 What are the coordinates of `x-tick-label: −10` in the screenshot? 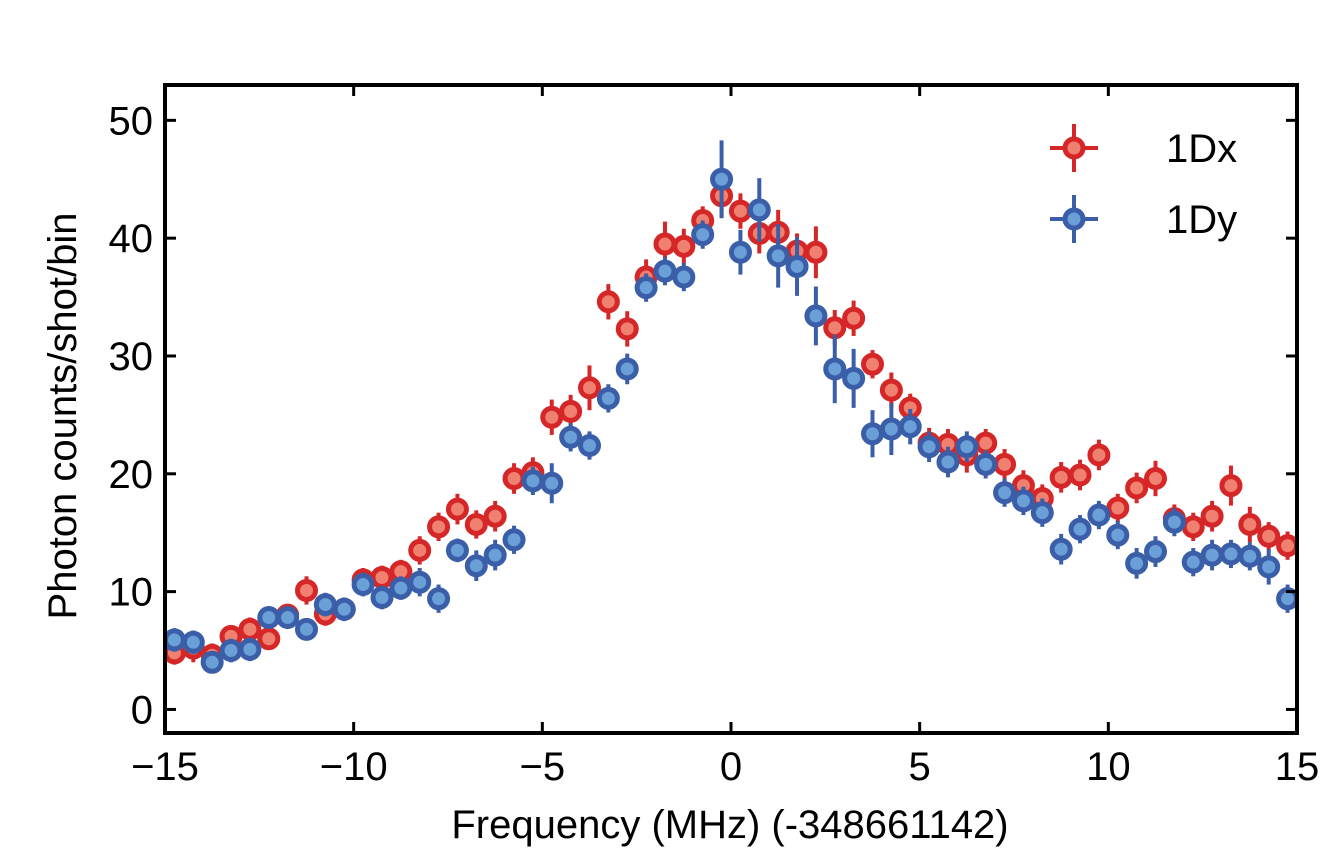 It's located at (354, 767).